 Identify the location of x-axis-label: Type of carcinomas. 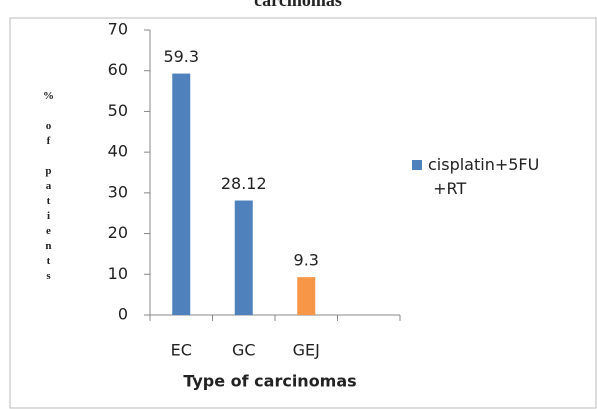
(269, 381).